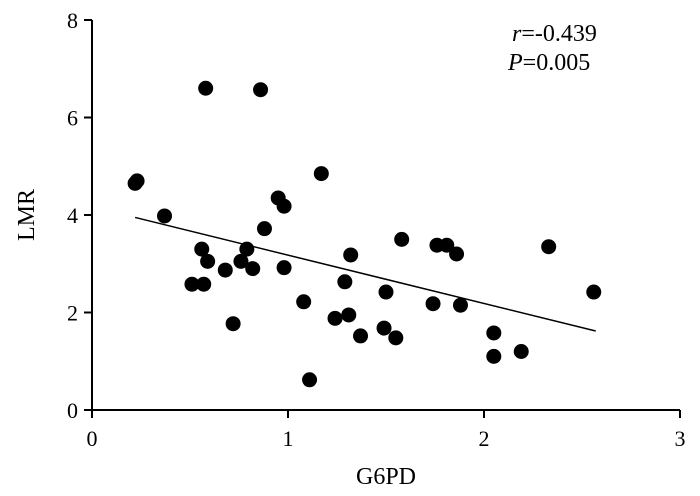 The width and height of the screenshot is (700, 496). I want to click on p-symbol: P, so click(515, 63).